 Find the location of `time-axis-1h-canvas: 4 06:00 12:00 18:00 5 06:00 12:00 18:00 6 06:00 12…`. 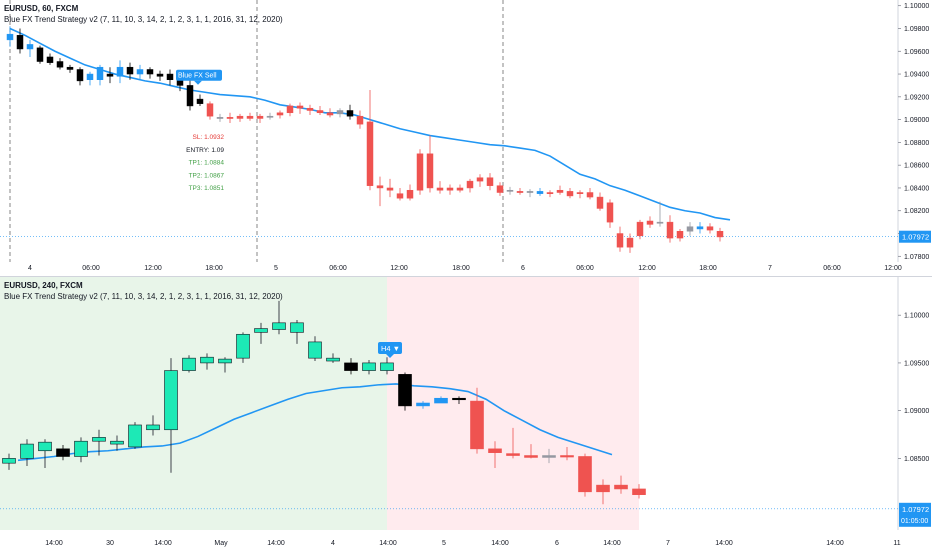

time-axis-1h-canvas: 4 06:00 12:00 18:00 5 06:00 12:00 18:00 6 06:00 12… is located at coordinates (465, 268).